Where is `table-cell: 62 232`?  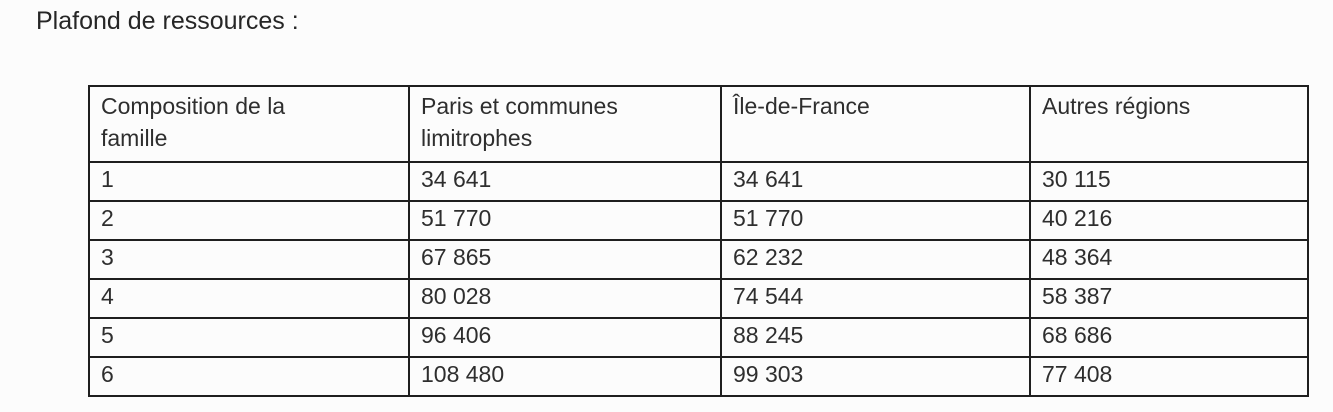 table-cell: 62 232 is located at coordinates (875, 259).